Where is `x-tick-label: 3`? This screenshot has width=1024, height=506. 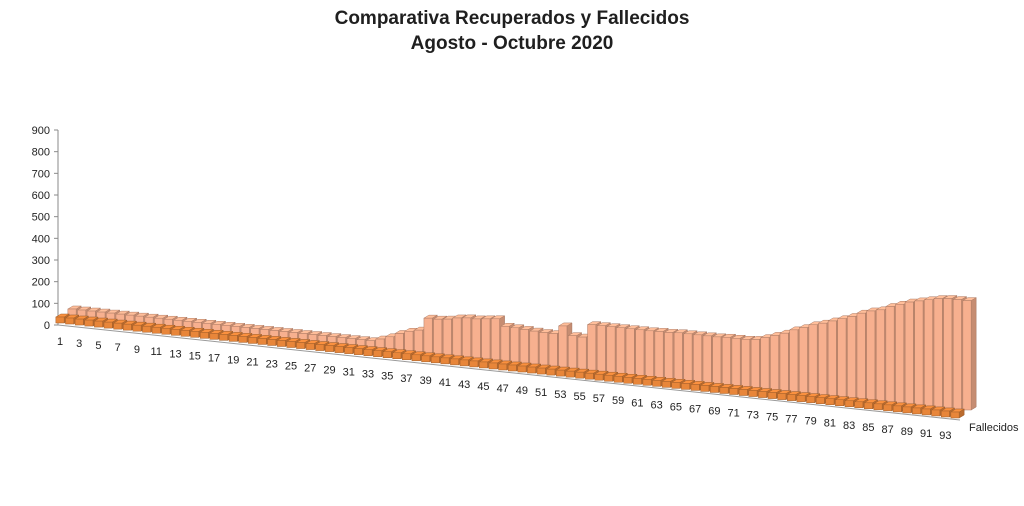
x-tick-label: 3 is located at coordinates (79, 344).